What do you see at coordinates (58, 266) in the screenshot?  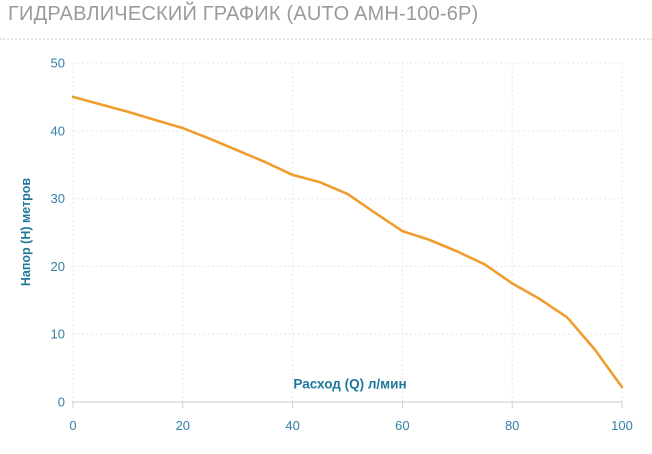 I see `y-tick-label: 20` at bounding box center [58, 266].